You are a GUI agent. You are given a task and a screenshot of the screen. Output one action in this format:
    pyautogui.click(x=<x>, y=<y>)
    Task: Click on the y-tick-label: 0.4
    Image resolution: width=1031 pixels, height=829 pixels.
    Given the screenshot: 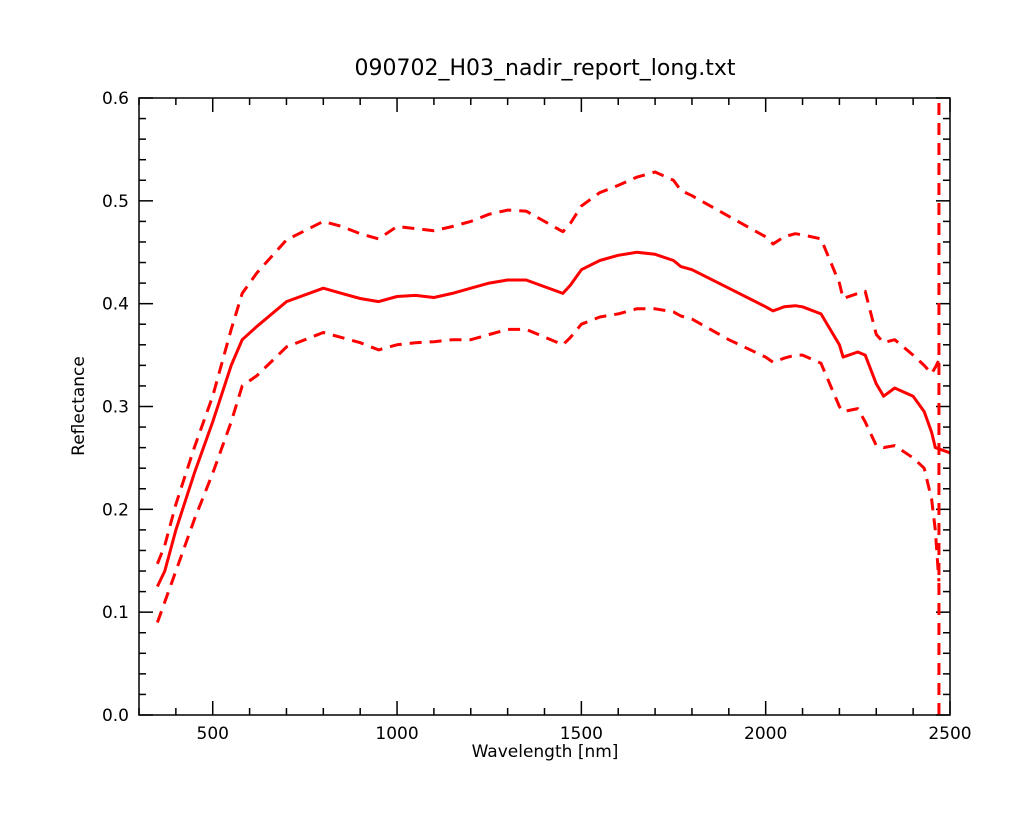 What is the action you would take?
    pyautogui.click(x=115, y=305)
    